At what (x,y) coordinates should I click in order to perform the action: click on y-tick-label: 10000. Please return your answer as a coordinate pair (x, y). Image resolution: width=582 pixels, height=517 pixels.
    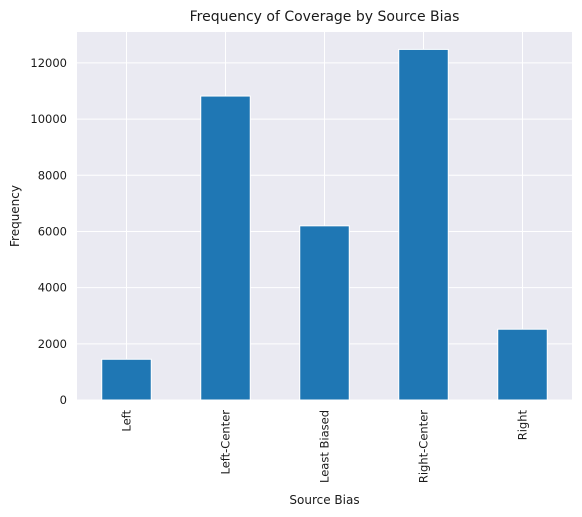
    Looking at the image, I should click on (48, 119).